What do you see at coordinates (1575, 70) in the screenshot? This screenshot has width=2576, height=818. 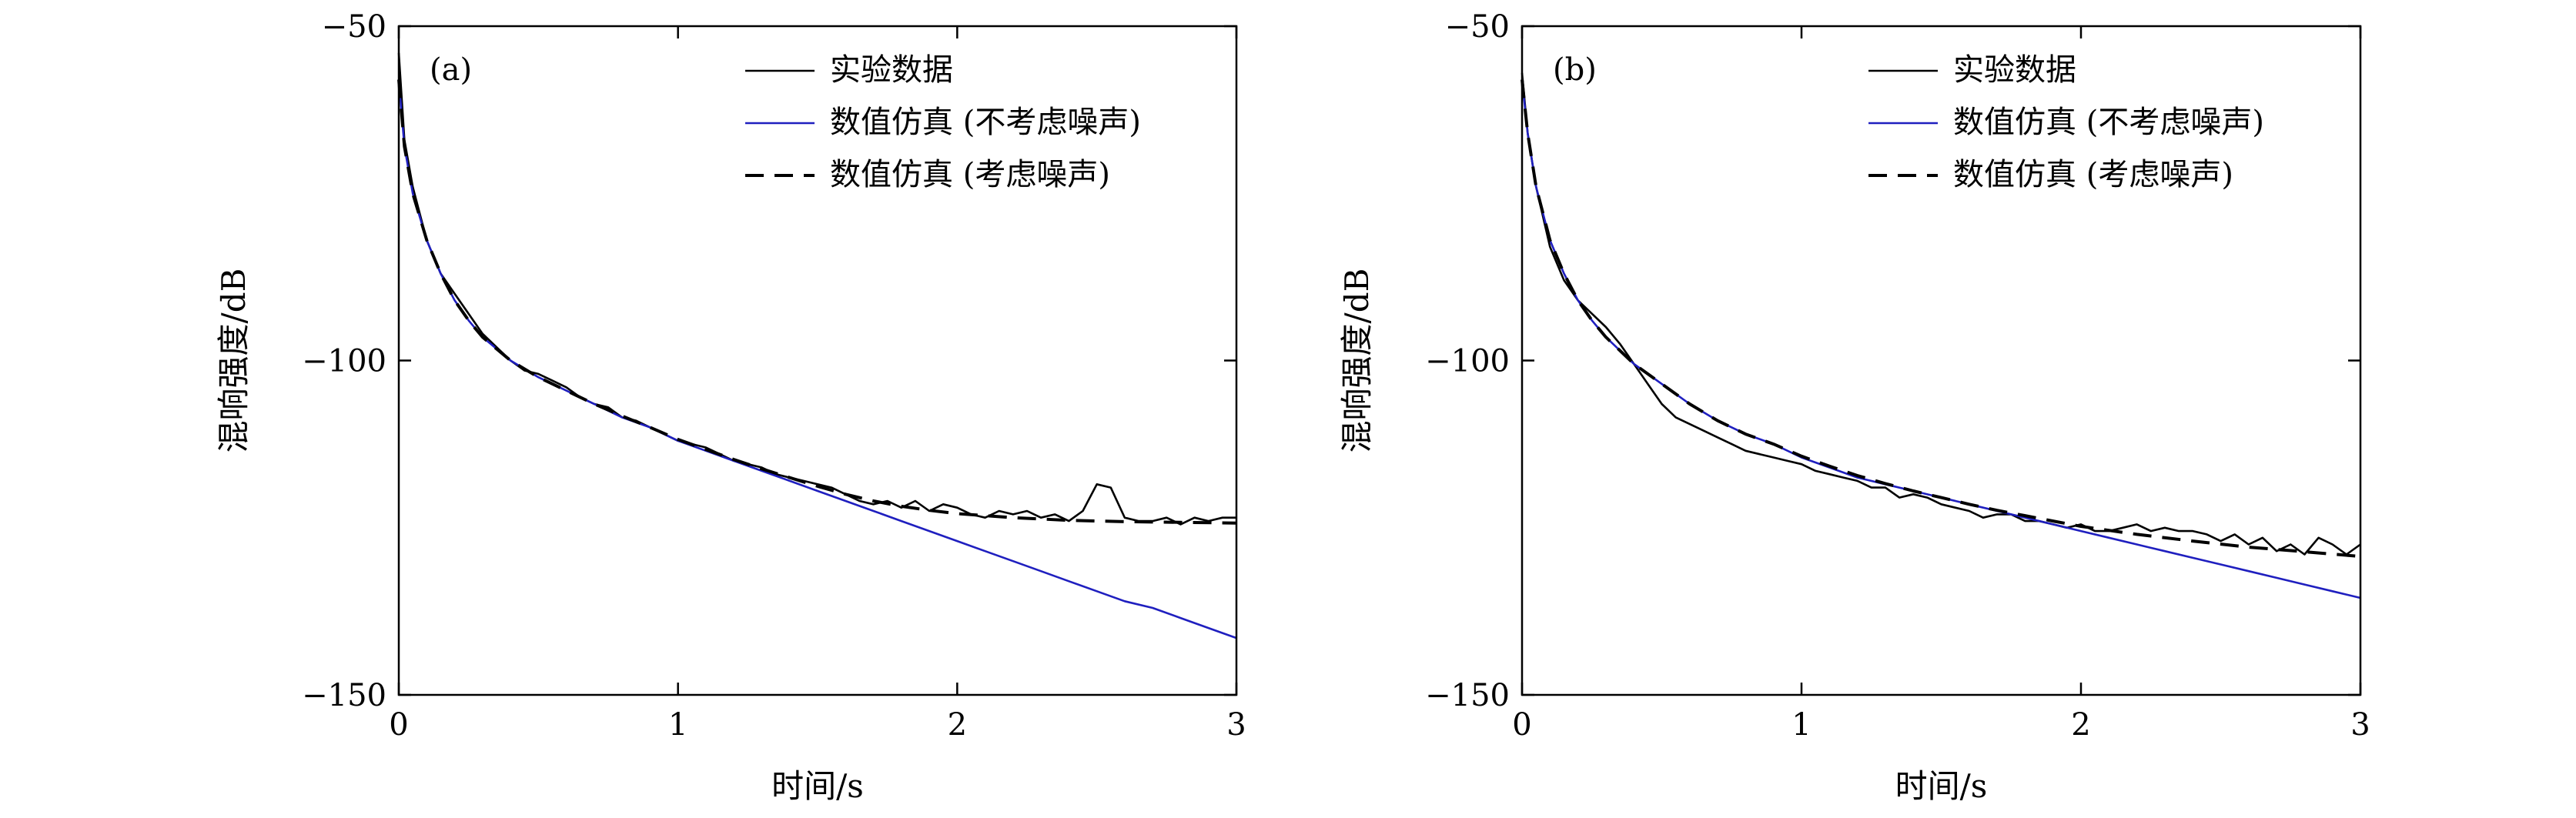 I see `panel-label: (b)` at bounding box center [1575, 70].